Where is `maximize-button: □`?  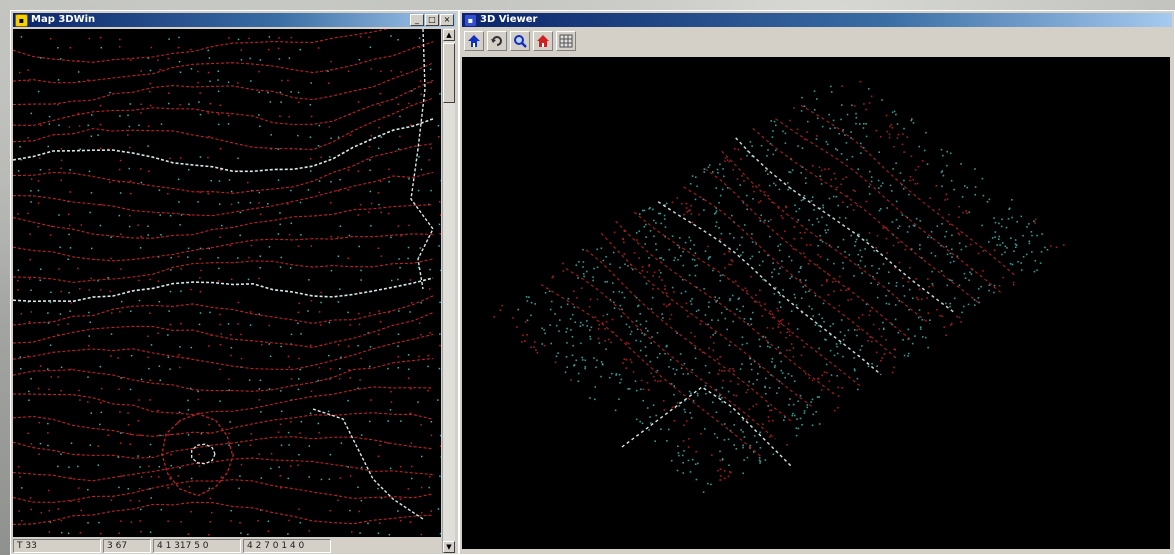 maximize-button: □ is located at coordinates (432, 20).